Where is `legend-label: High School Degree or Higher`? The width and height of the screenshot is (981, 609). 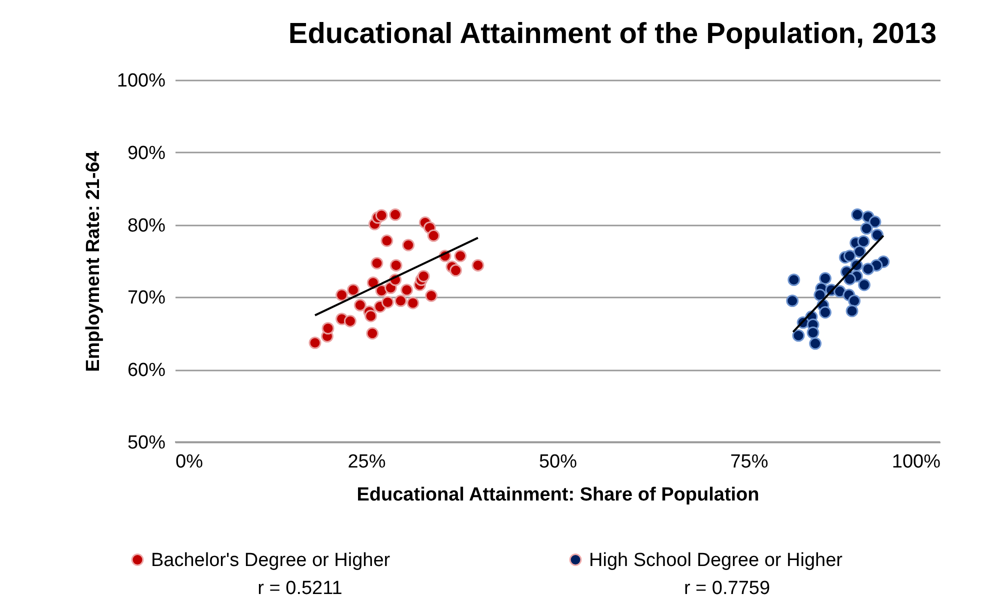 legend-label: High School Degree or Higher is located at coordinates (716, 560).